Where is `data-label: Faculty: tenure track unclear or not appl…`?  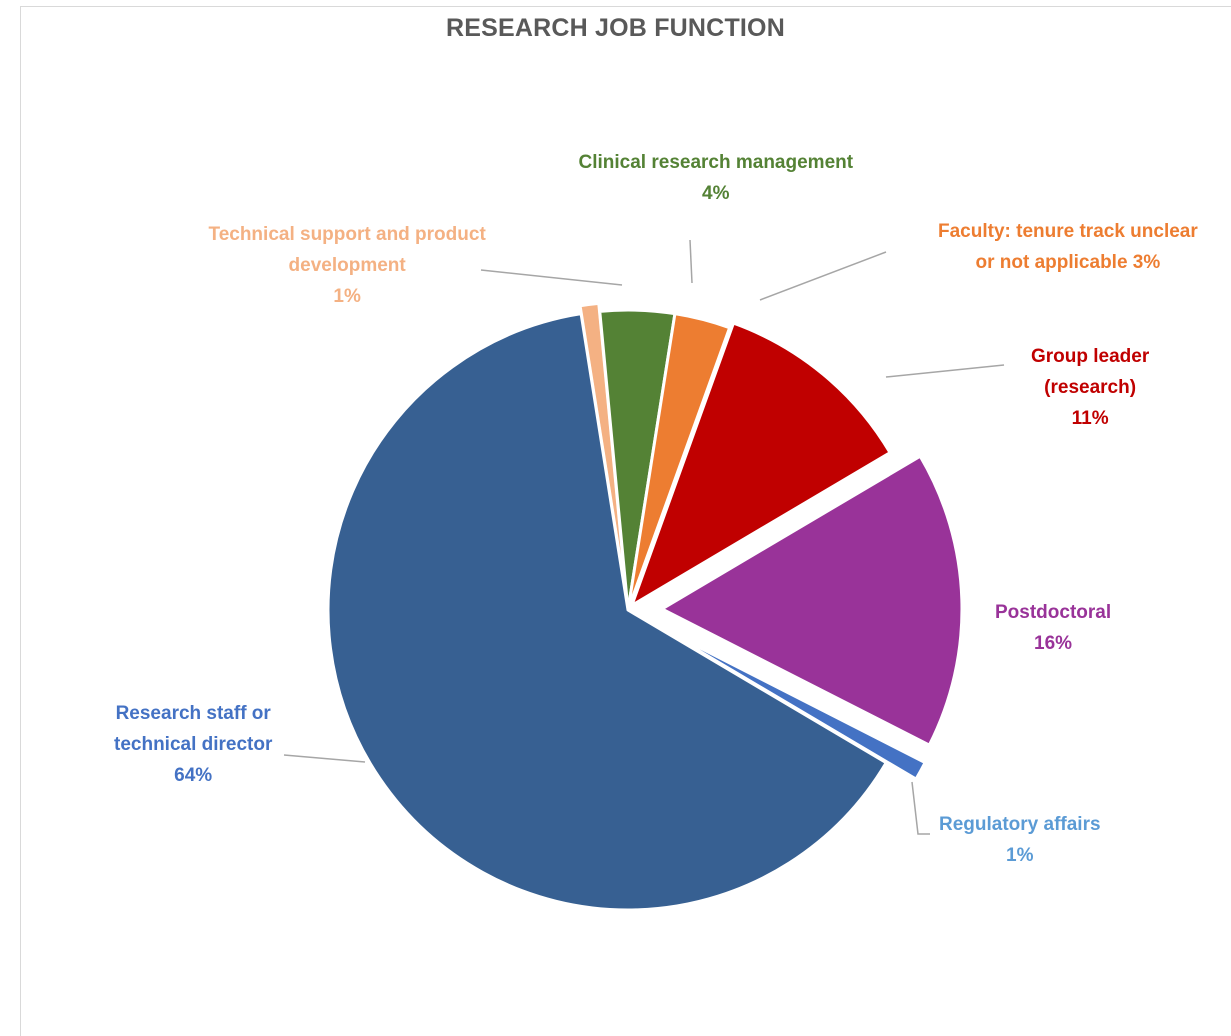 data-label: Faculty: tenure track unclear or not appl… is located at coordinates (1068, 247).